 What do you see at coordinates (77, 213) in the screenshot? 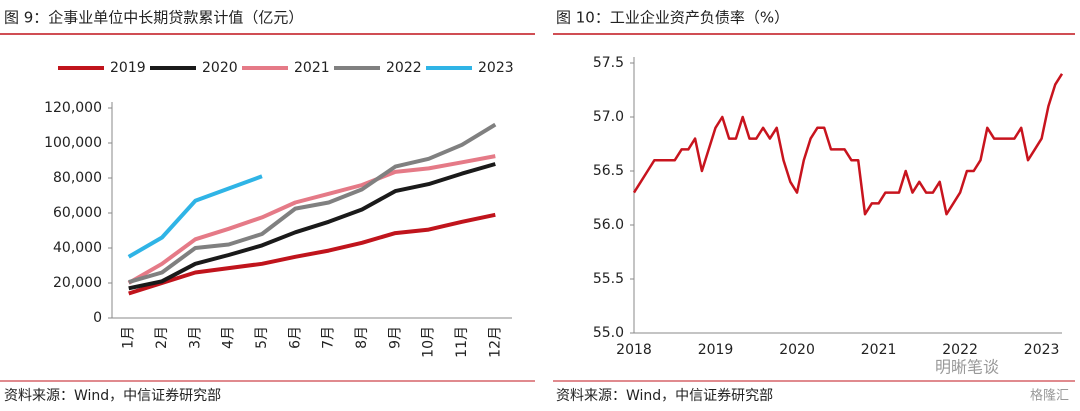
I see `y-tick-label: 60,000` at bounding box center [77, 213].